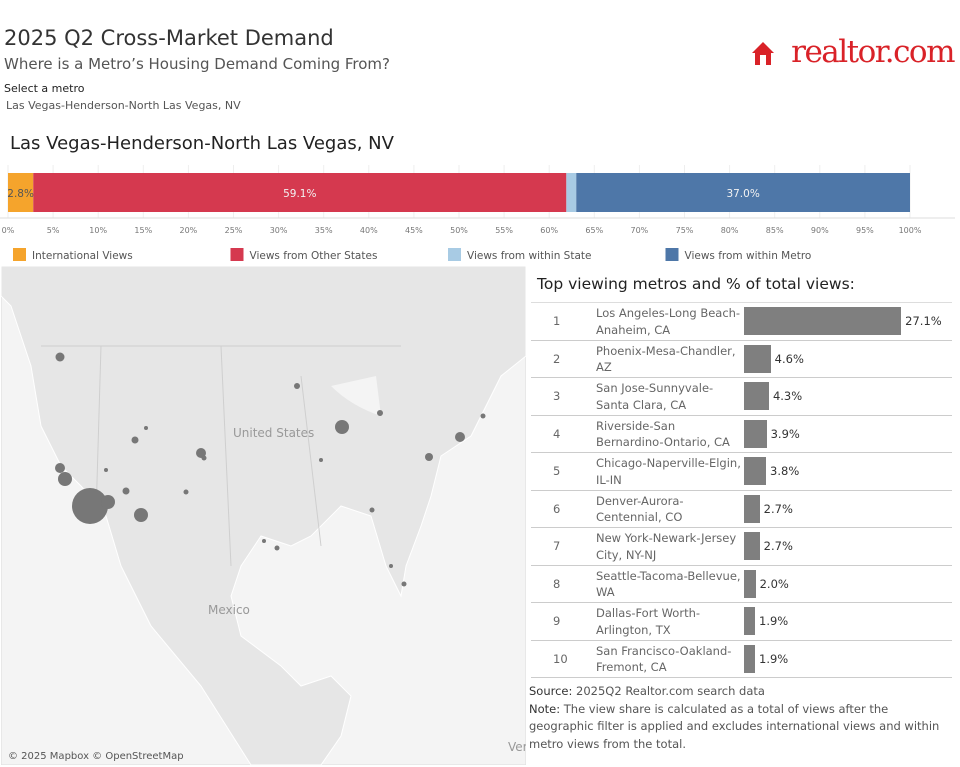 This screenshot has width=960, height=767. Describe the element at coordinates (557, 358) in the screenshot. I see `rank: 2` at that location.